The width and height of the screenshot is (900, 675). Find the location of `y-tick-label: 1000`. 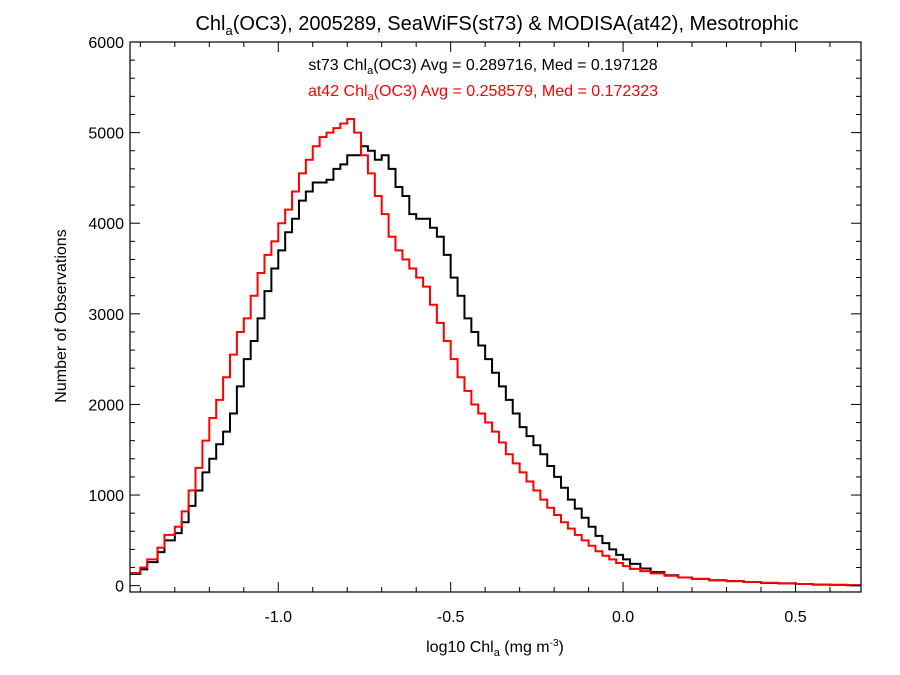

y-tick-label: 1000 is located at coordinates (106, 496).